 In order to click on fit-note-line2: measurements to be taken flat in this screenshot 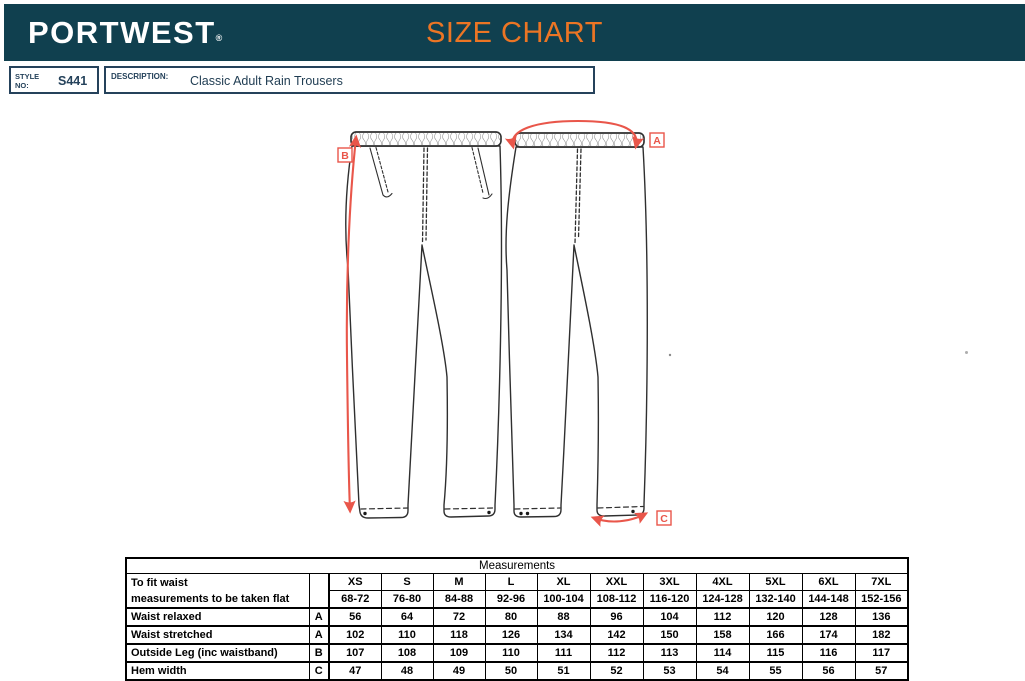, I will do `click(210, 598)`.